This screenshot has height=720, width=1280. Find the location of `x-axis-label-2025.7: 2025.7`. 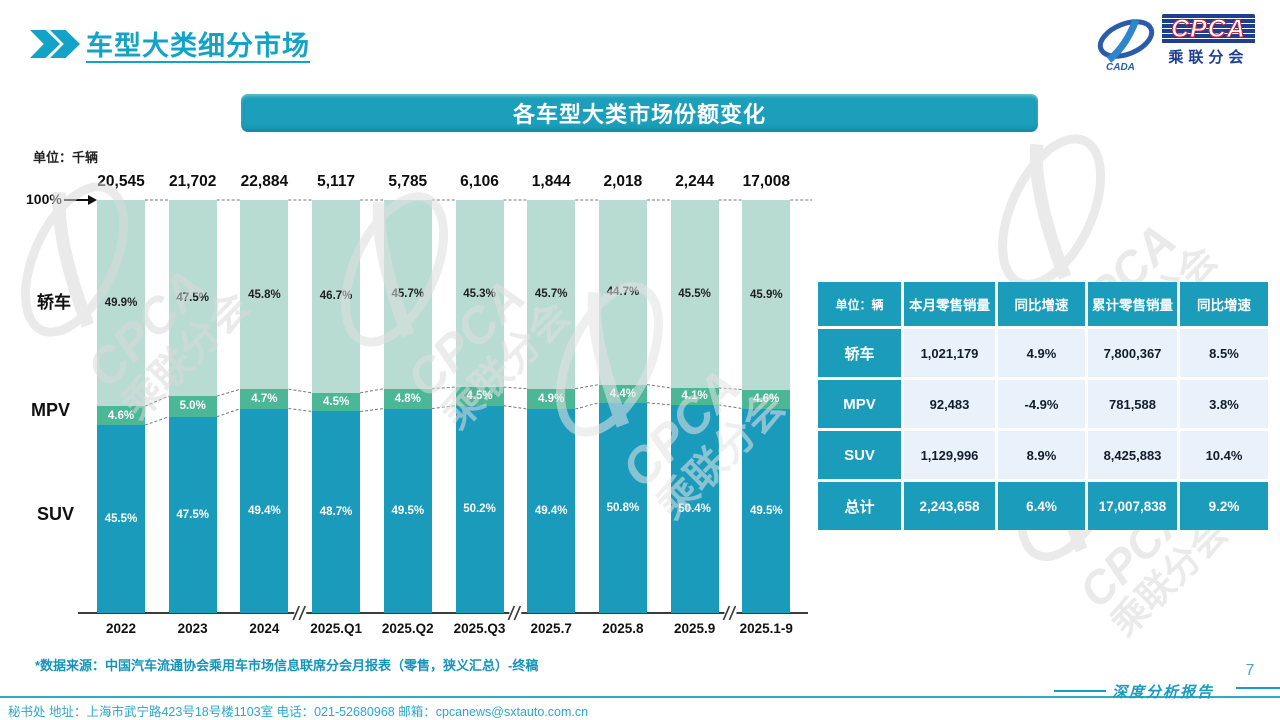

x-axis-label-2025.7: 2025.7 is located at coordinates (551, 628).